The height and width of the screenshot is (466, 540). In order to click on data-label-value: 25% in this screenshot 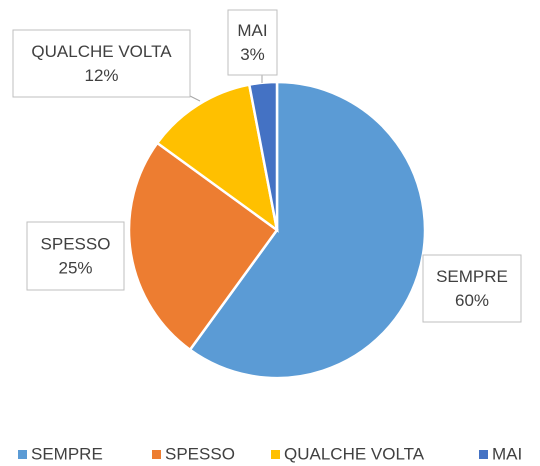, I will do `click(75, 267)`.